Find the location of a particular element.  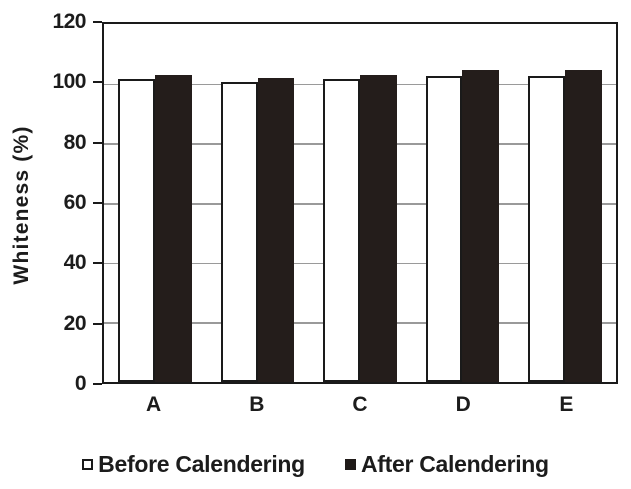

x-axis-label-C: C is located at coordinates (360, 404).